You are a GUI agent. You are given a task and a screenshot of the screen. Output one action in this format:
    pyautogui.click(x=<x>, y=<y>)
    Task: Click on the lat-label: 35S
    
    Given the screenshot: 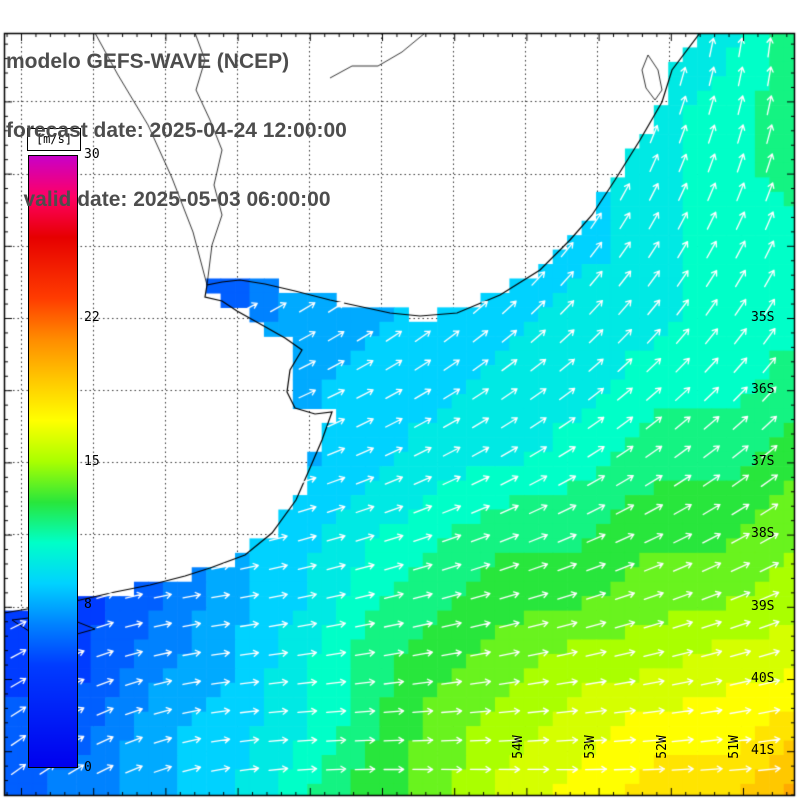 What is the action you would take?
    pyautogui.click(x=763, y=317)
    